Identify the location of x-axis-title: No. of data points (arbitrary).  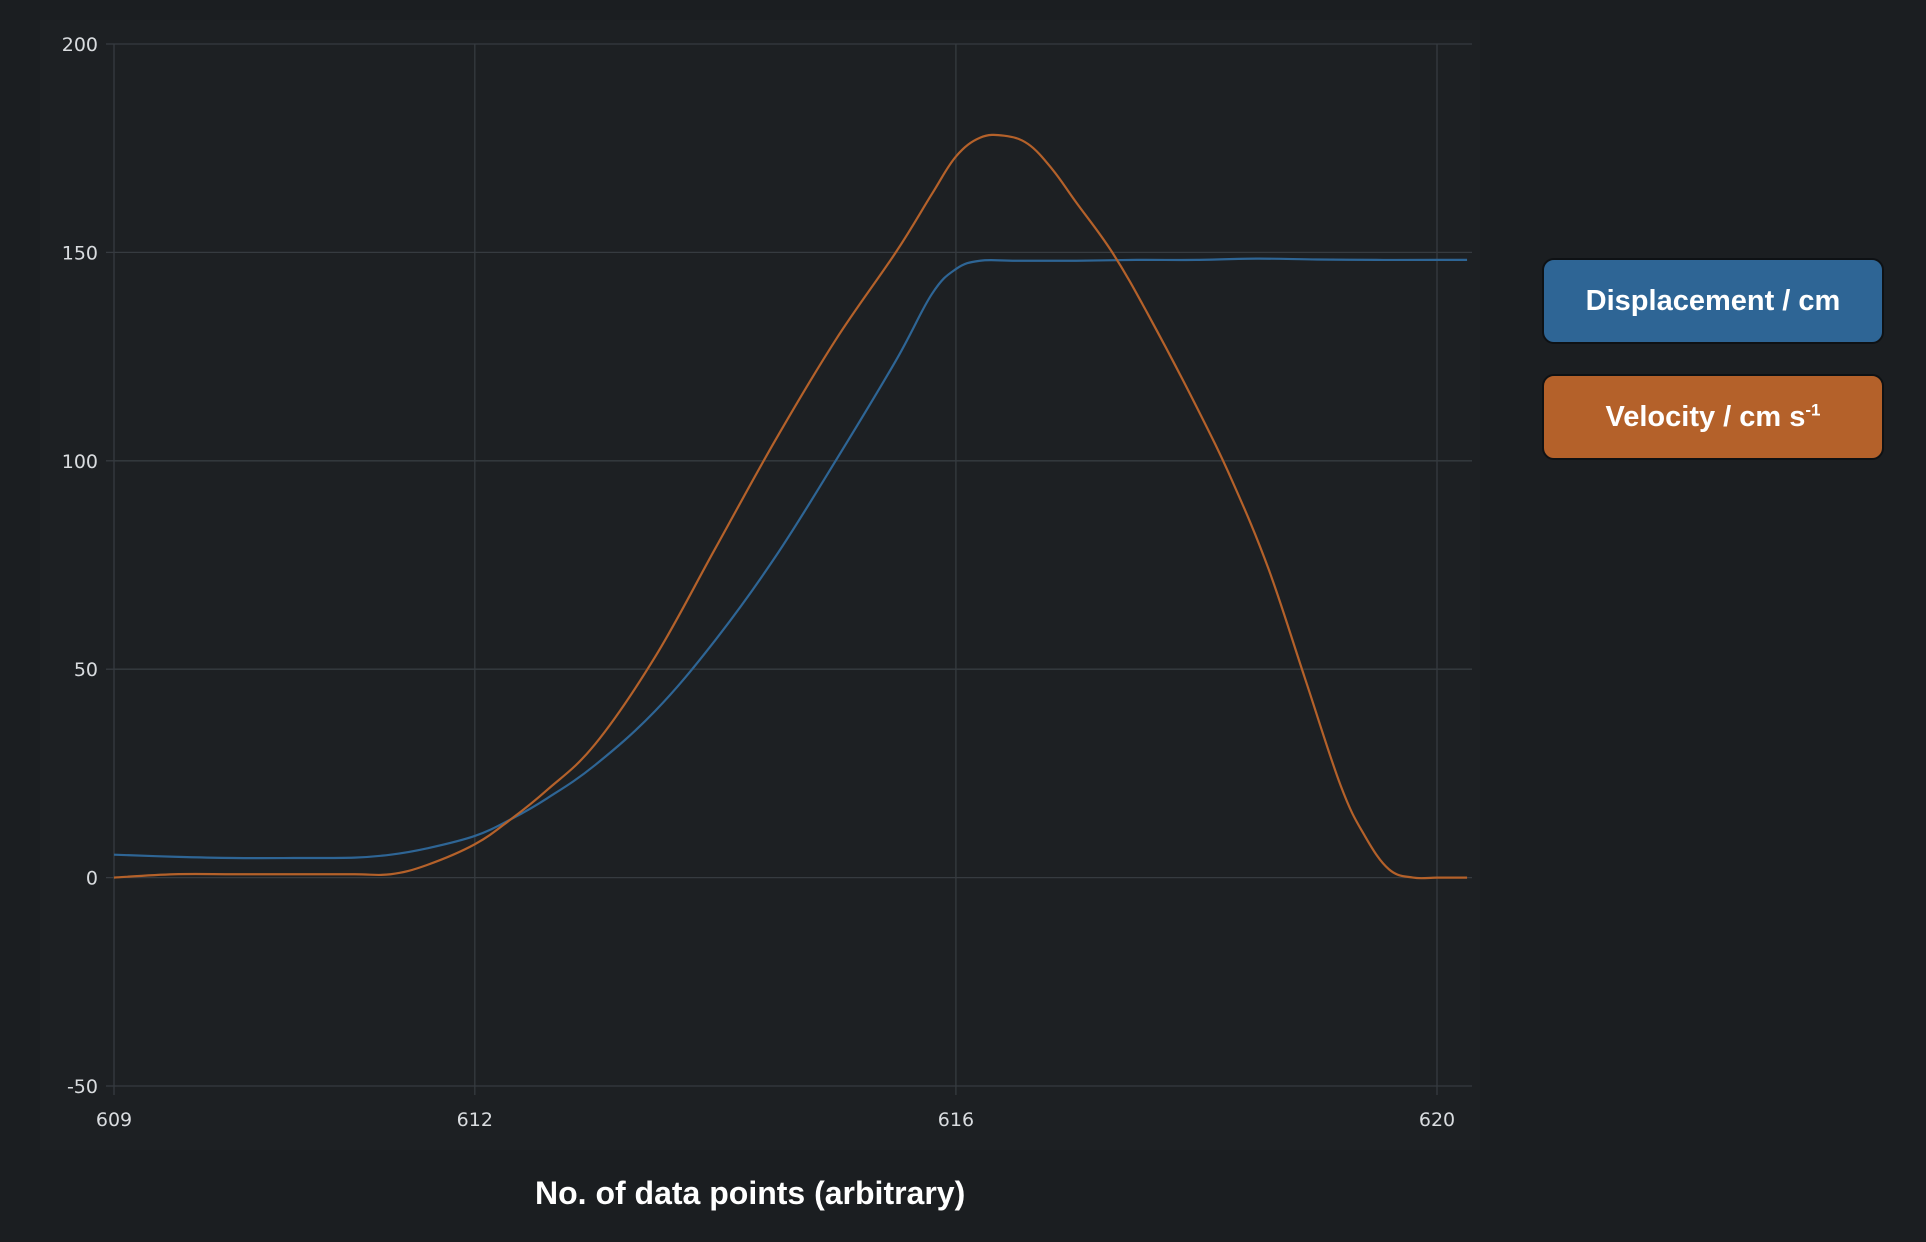
(750, 1193).